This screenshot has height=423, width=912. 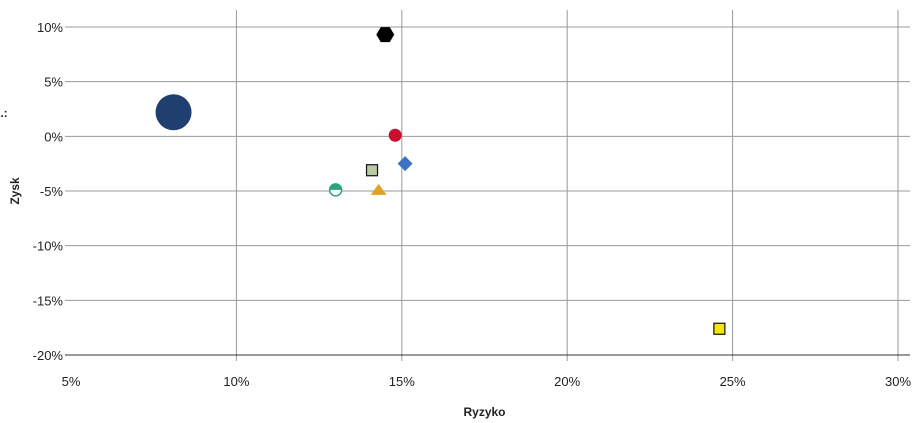 I want to click on x-tick-label: 30%, so click(x=898, y=381).